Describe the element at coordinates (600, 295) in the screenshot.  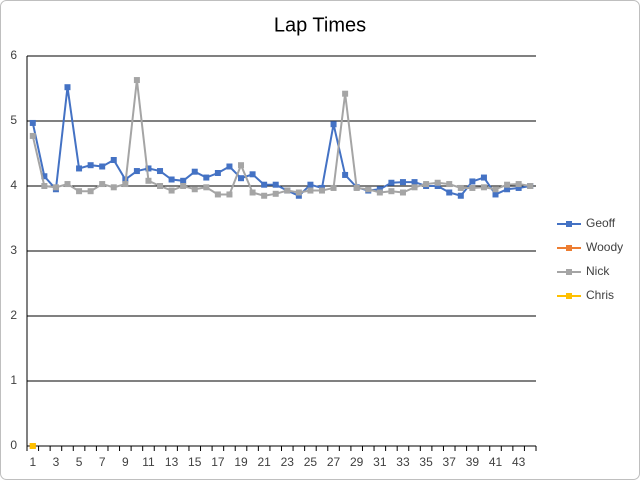
I see `legend-label: Chris` at that location.